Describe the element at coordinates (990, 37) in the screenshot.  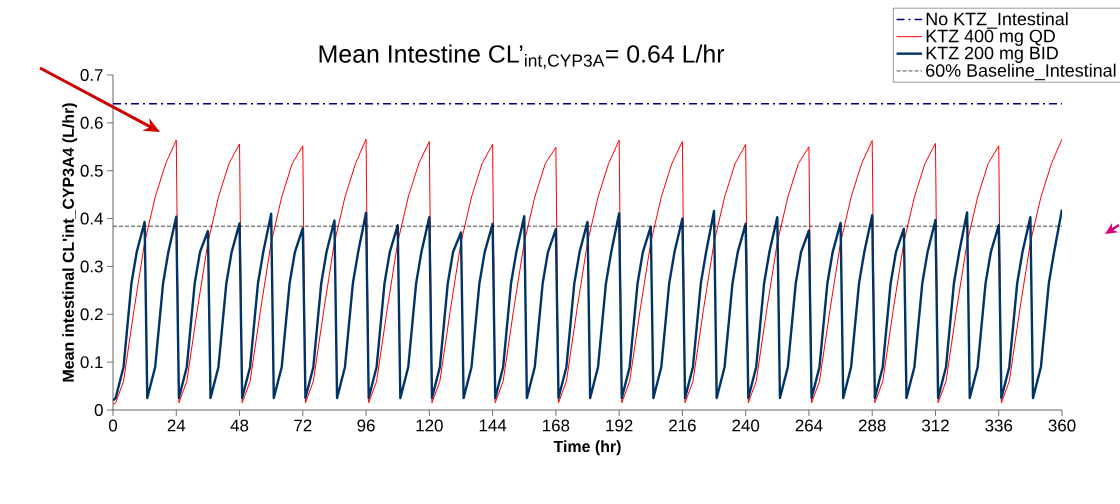
I see `legend-label: KTZ 400 mg QD` at that location.